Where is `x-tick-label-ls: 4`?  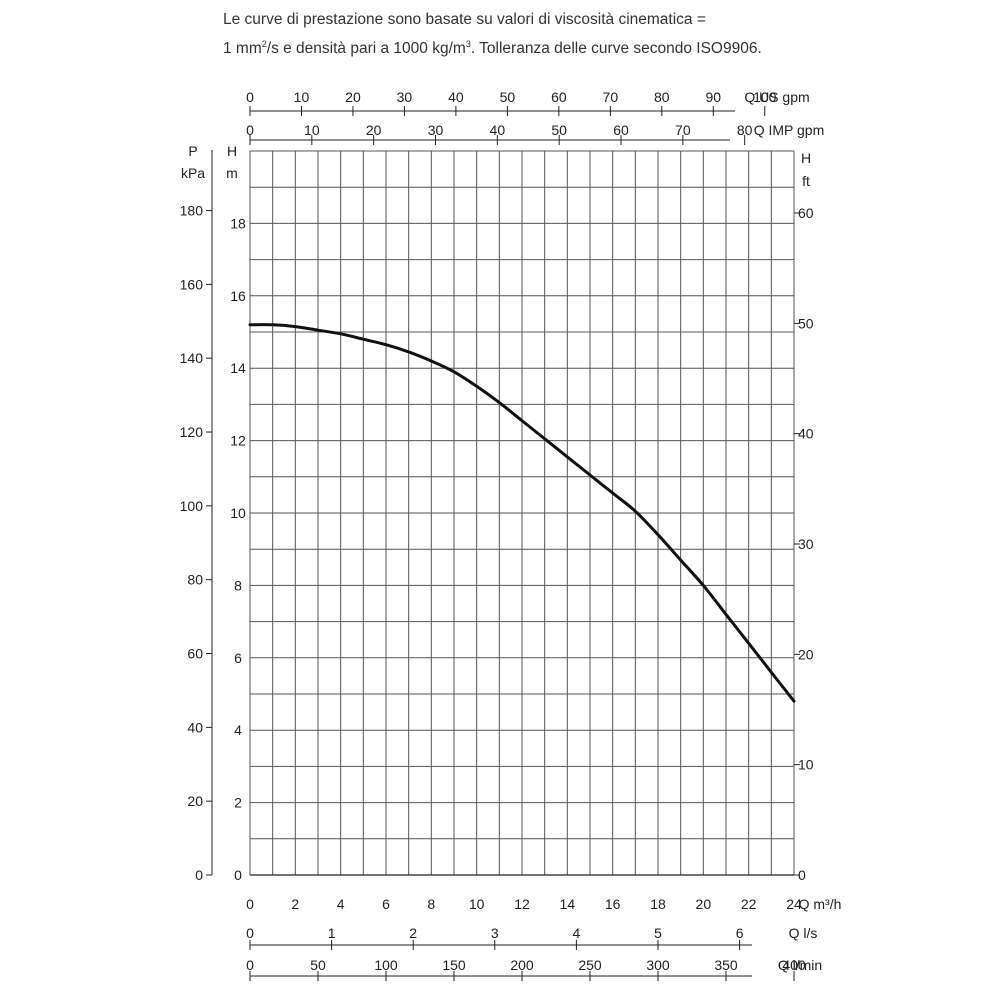 x-tick-label-ls: 4 is located at coordinates (577, 933).